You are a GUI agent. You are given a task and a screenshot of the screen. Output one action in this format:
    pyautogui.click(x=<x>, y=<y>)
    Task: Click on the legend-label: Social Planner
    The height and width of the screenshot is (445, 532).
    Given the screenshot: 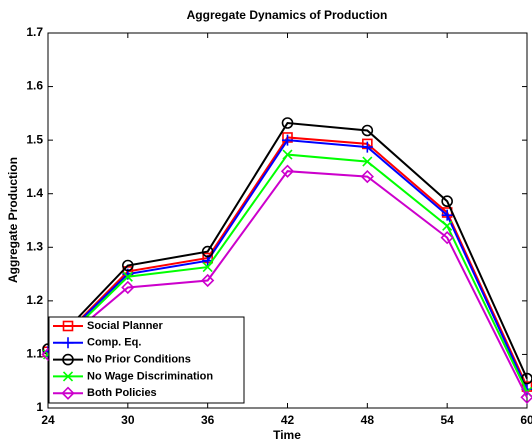 What is the action you would take?
    pyautogui.click(x=125, y=326)
    